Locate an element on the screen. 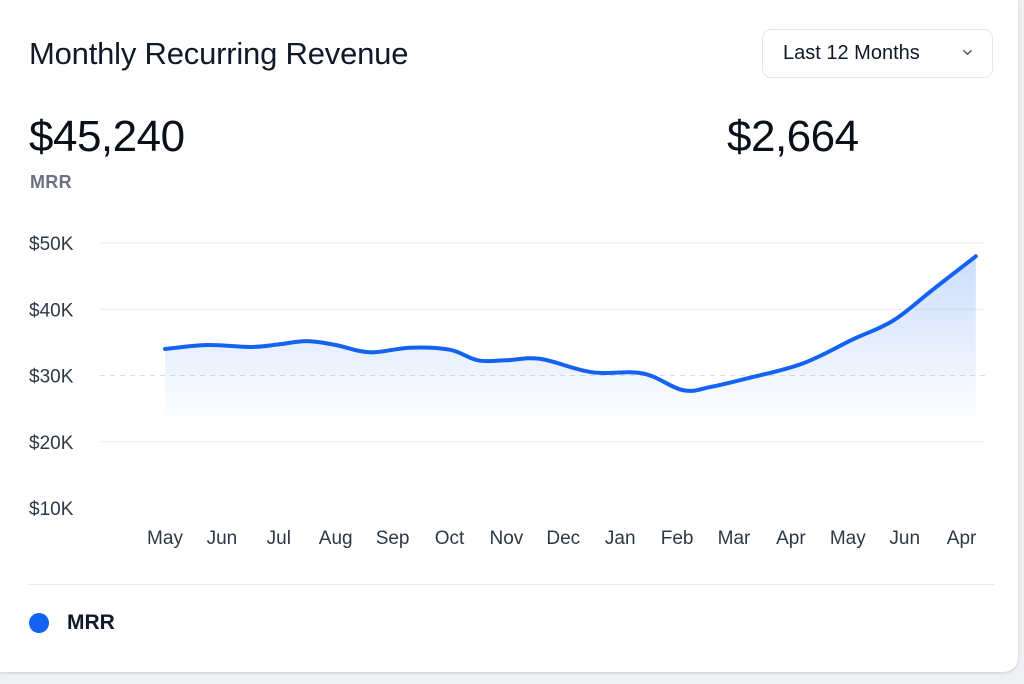 This screenshot has height=684, width=1024. chevron-down-icon is located at coordinates (967, 52).